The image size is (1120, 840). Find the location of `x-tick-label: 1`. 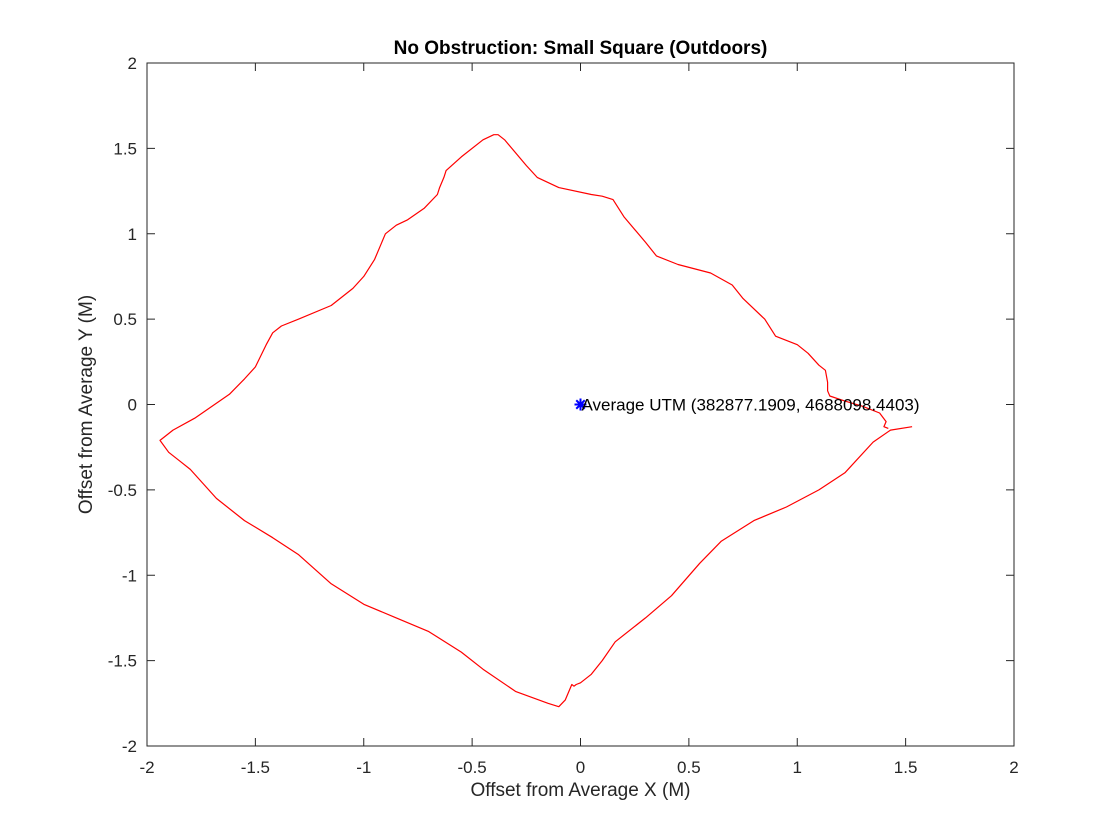

x-tick-label: 1 is located at coordinates (797, 767).